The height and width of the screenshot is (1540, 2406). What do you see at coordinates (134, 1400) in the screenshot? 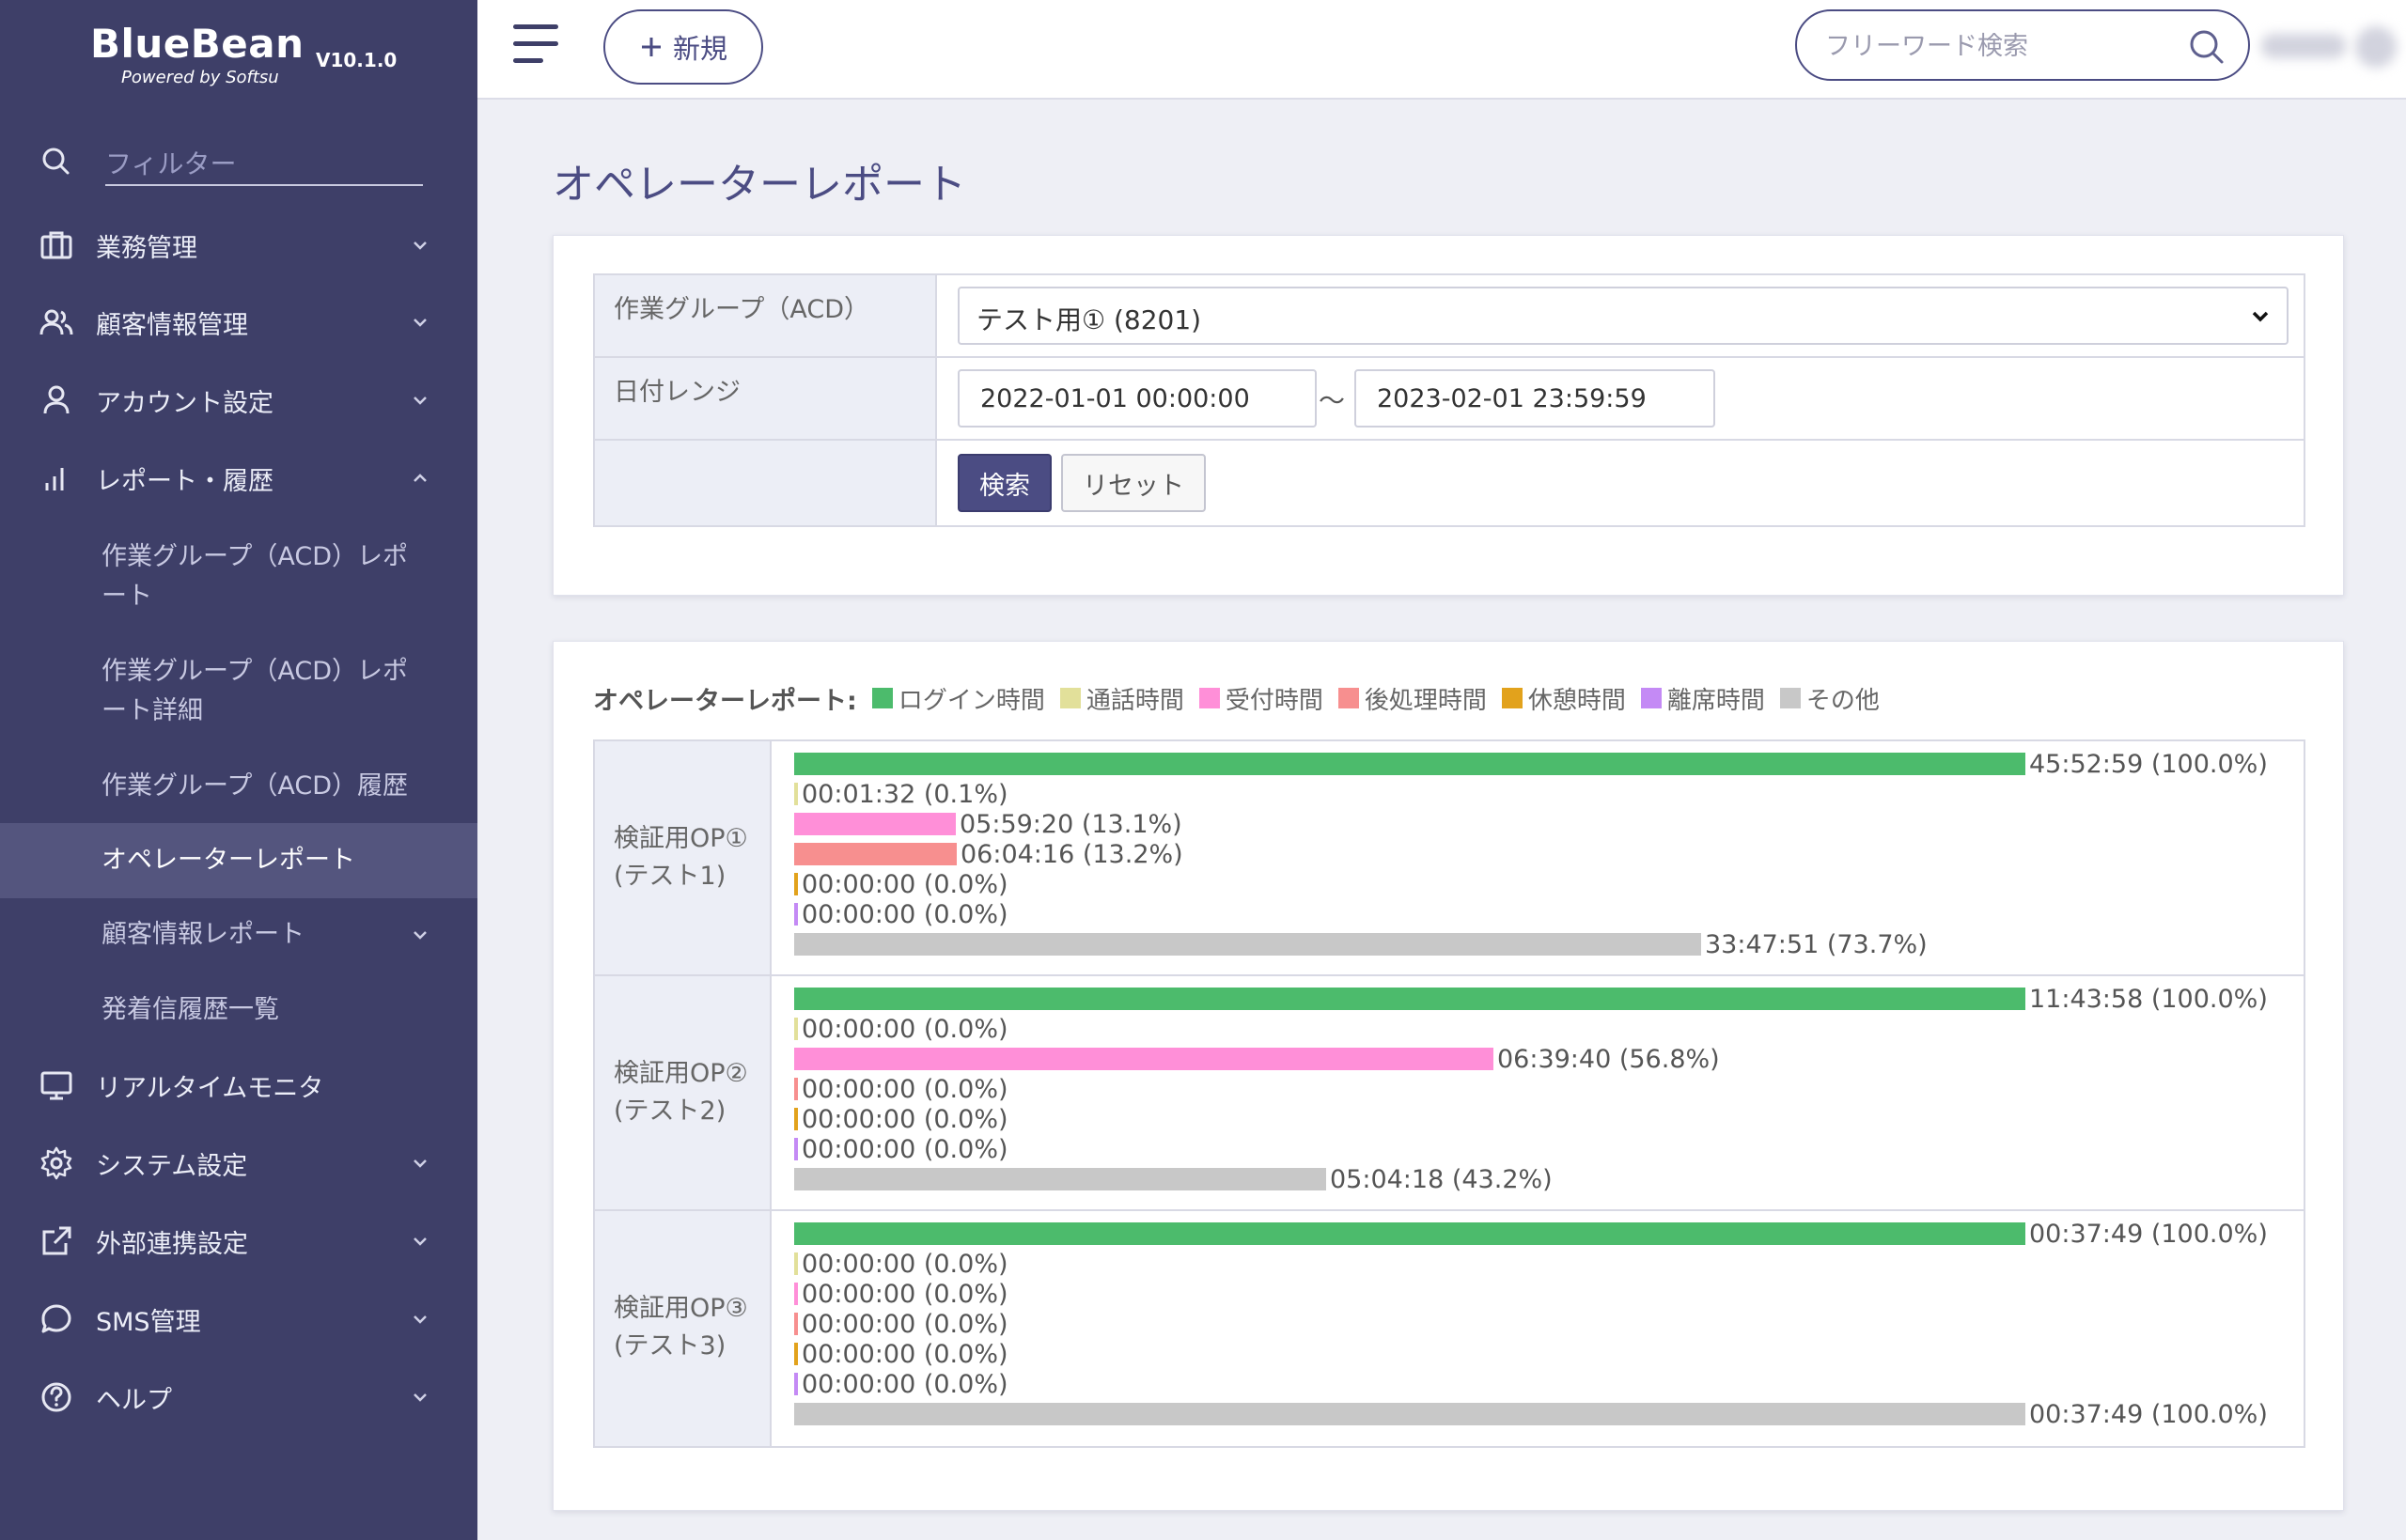
I see `sidebar-item-label: ヘルプ` at bounding box center [134, 1400].